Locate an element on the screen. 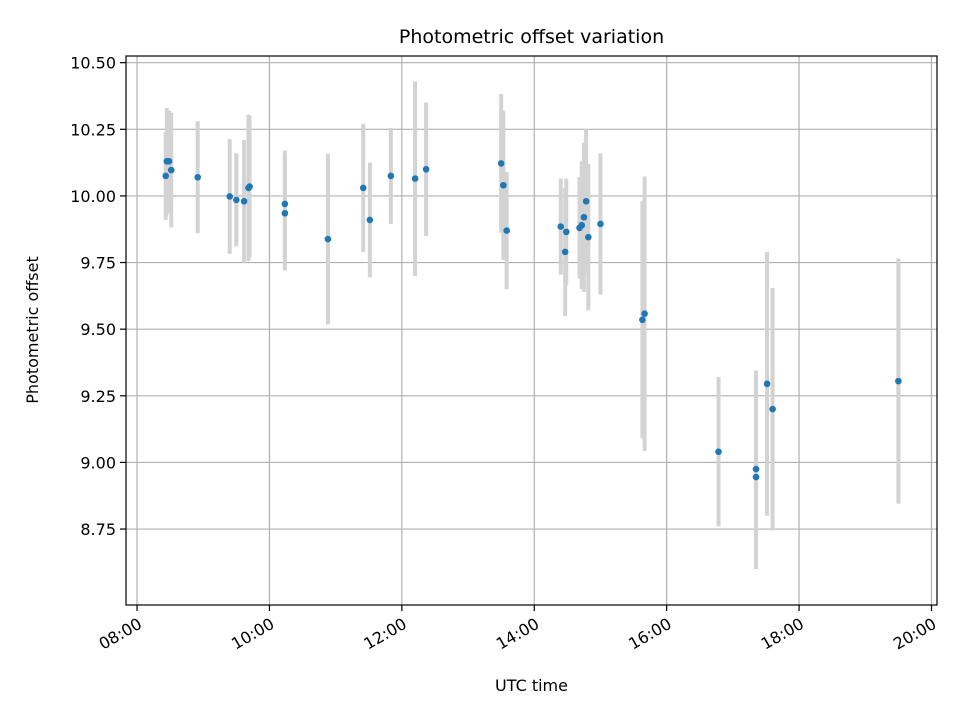  y-tick-label: 10.00 is located at coordinates (93, 196).